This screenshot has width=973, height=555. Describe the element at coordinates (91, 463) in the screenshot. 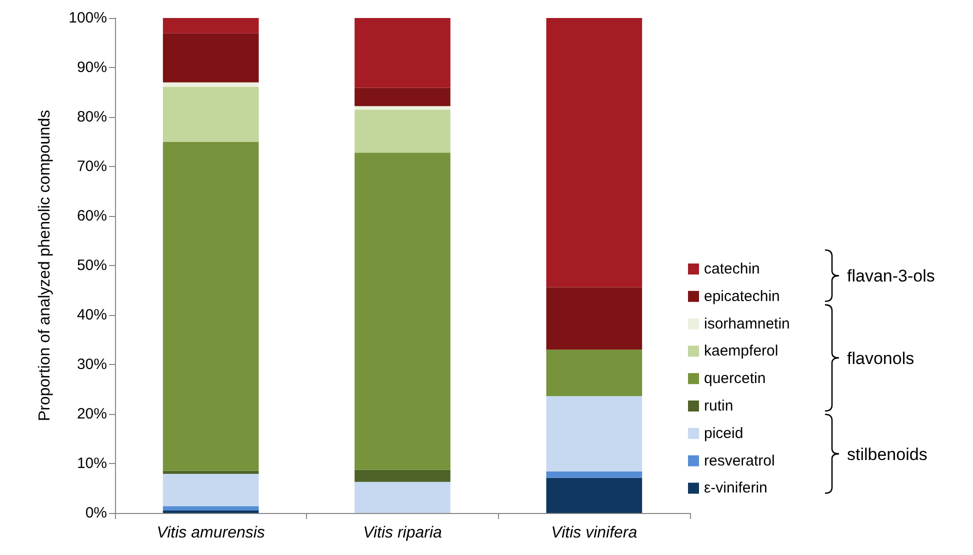

I see `y-tick-label: 10%` at that location.